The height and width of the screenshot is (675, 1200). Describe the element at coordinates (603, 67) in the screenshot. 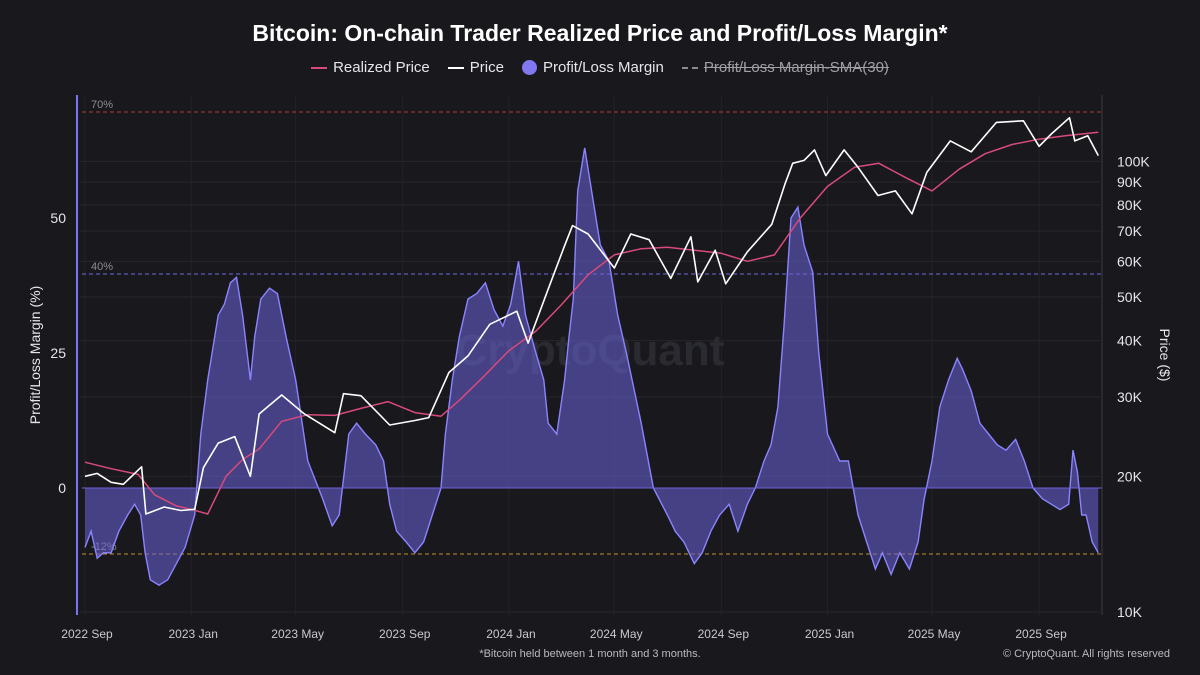

I see `legend-label-profit-loss-margin: Profit/Loss Margin` at that location.